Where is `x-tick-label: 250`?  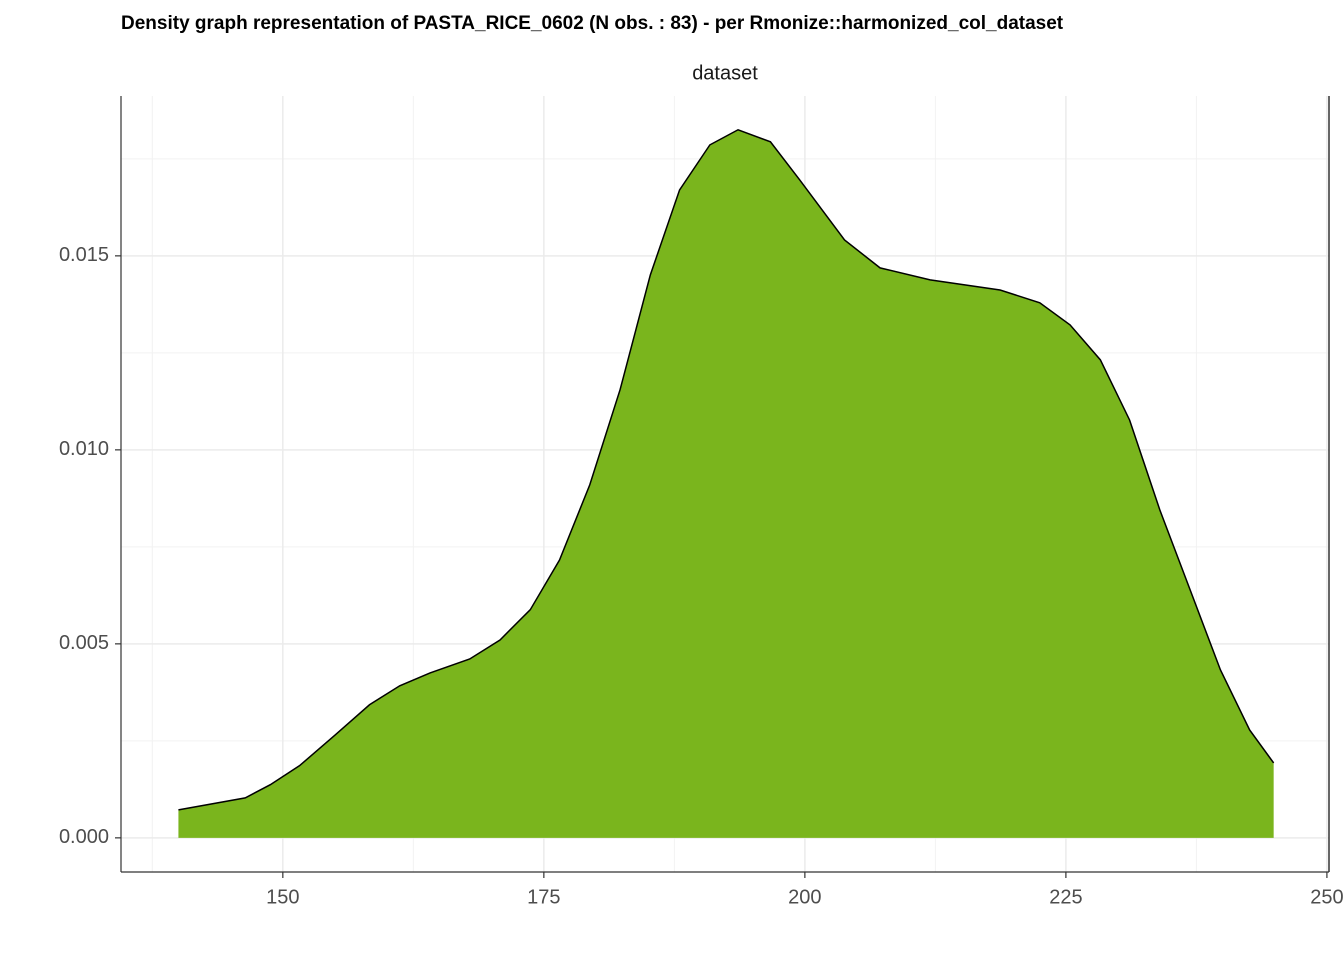
x-tick-label: 250 is located at coordinates (1326, 897).